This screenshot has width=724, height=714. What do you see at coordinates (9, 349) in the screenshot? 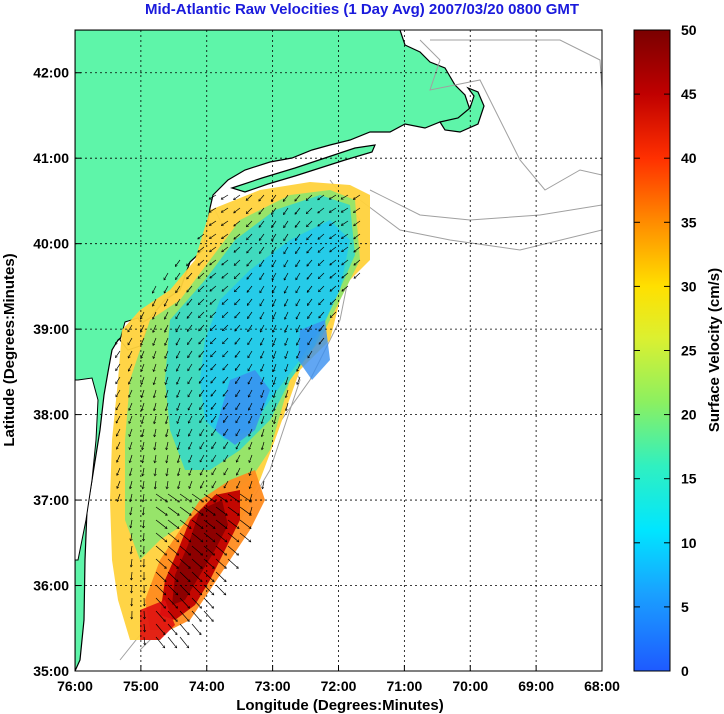
I see `y-axis-label: Latitude (Degrees:Minutes)` at bounding box center [9, 349].